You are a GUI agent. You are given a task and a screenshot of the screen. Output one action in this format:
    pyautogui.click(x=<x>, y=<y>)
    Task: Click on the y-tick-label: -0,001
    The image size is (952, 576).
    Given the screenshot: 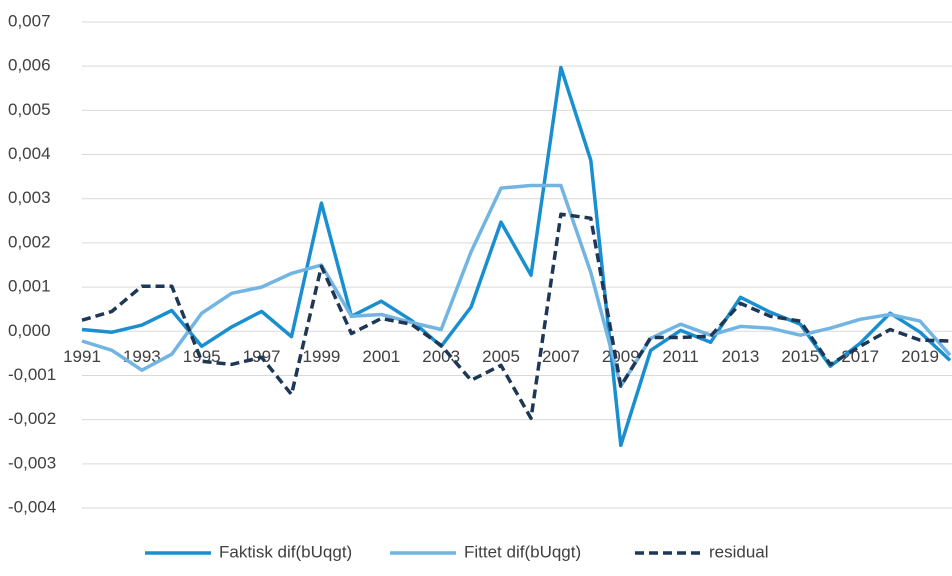 What is the action you would take?
    pyautogui.click(x=32, y=374)
    